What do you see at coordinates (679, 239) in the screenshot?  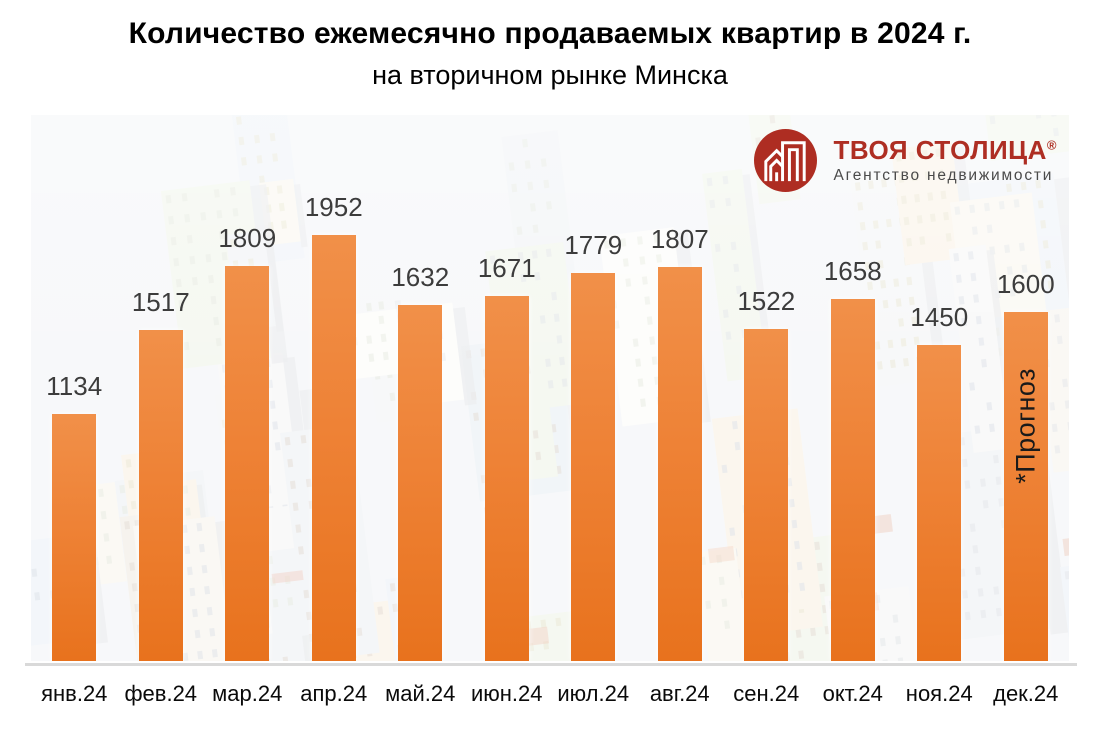 I see `bar-value-label: 1807` at bounding box center [679, 239].